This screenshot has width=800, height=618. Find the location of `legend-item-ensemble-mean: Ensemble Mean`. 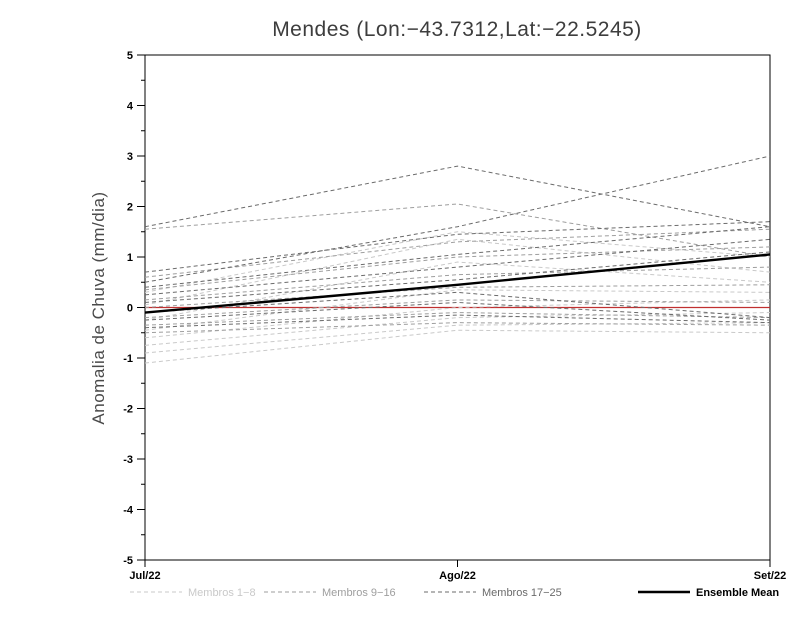

legend-item-ensemble-mean: Ensemble Mean is located at coordinates (708, 593).